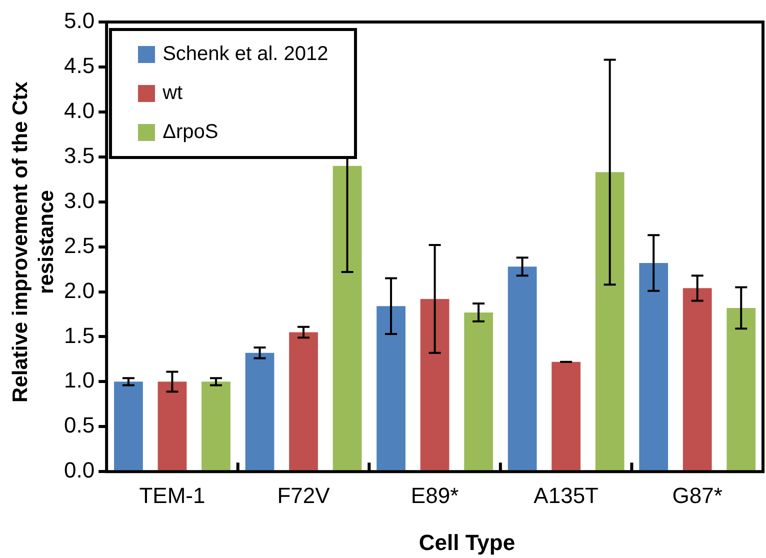 This screenshot has height=558, width=766. What do you see at coordinates (190, 132) in the screenshot?
I see `legend-label: ΔrpoS` at bounding box center [190, 132].